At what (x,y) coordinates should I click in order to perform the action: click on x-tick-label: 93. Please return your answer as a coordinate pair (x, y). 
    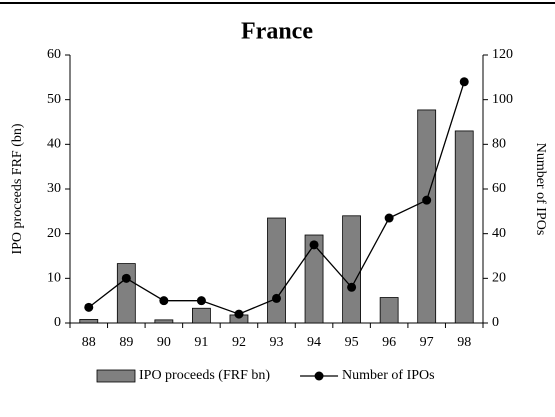
    Looking at the image, I should click on (277, 342).